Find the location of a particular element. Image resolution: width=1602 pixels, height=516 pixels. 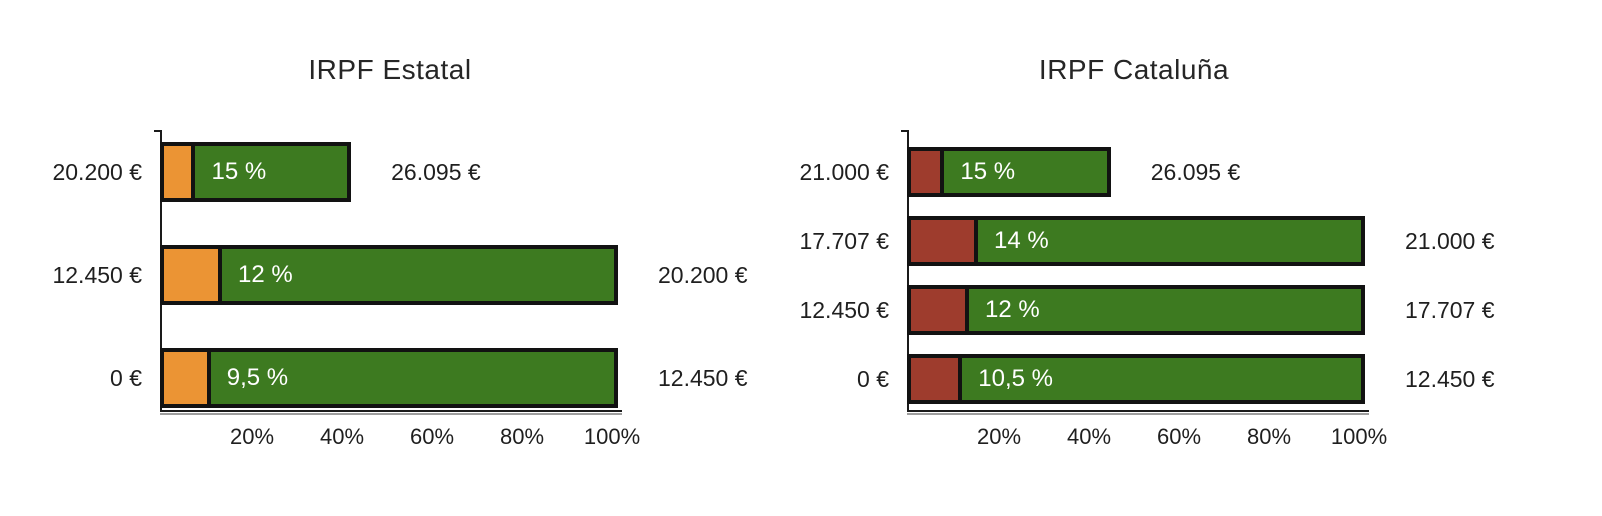

bracket-end-label: 17.707 € is located at coordinates (1450, 309).